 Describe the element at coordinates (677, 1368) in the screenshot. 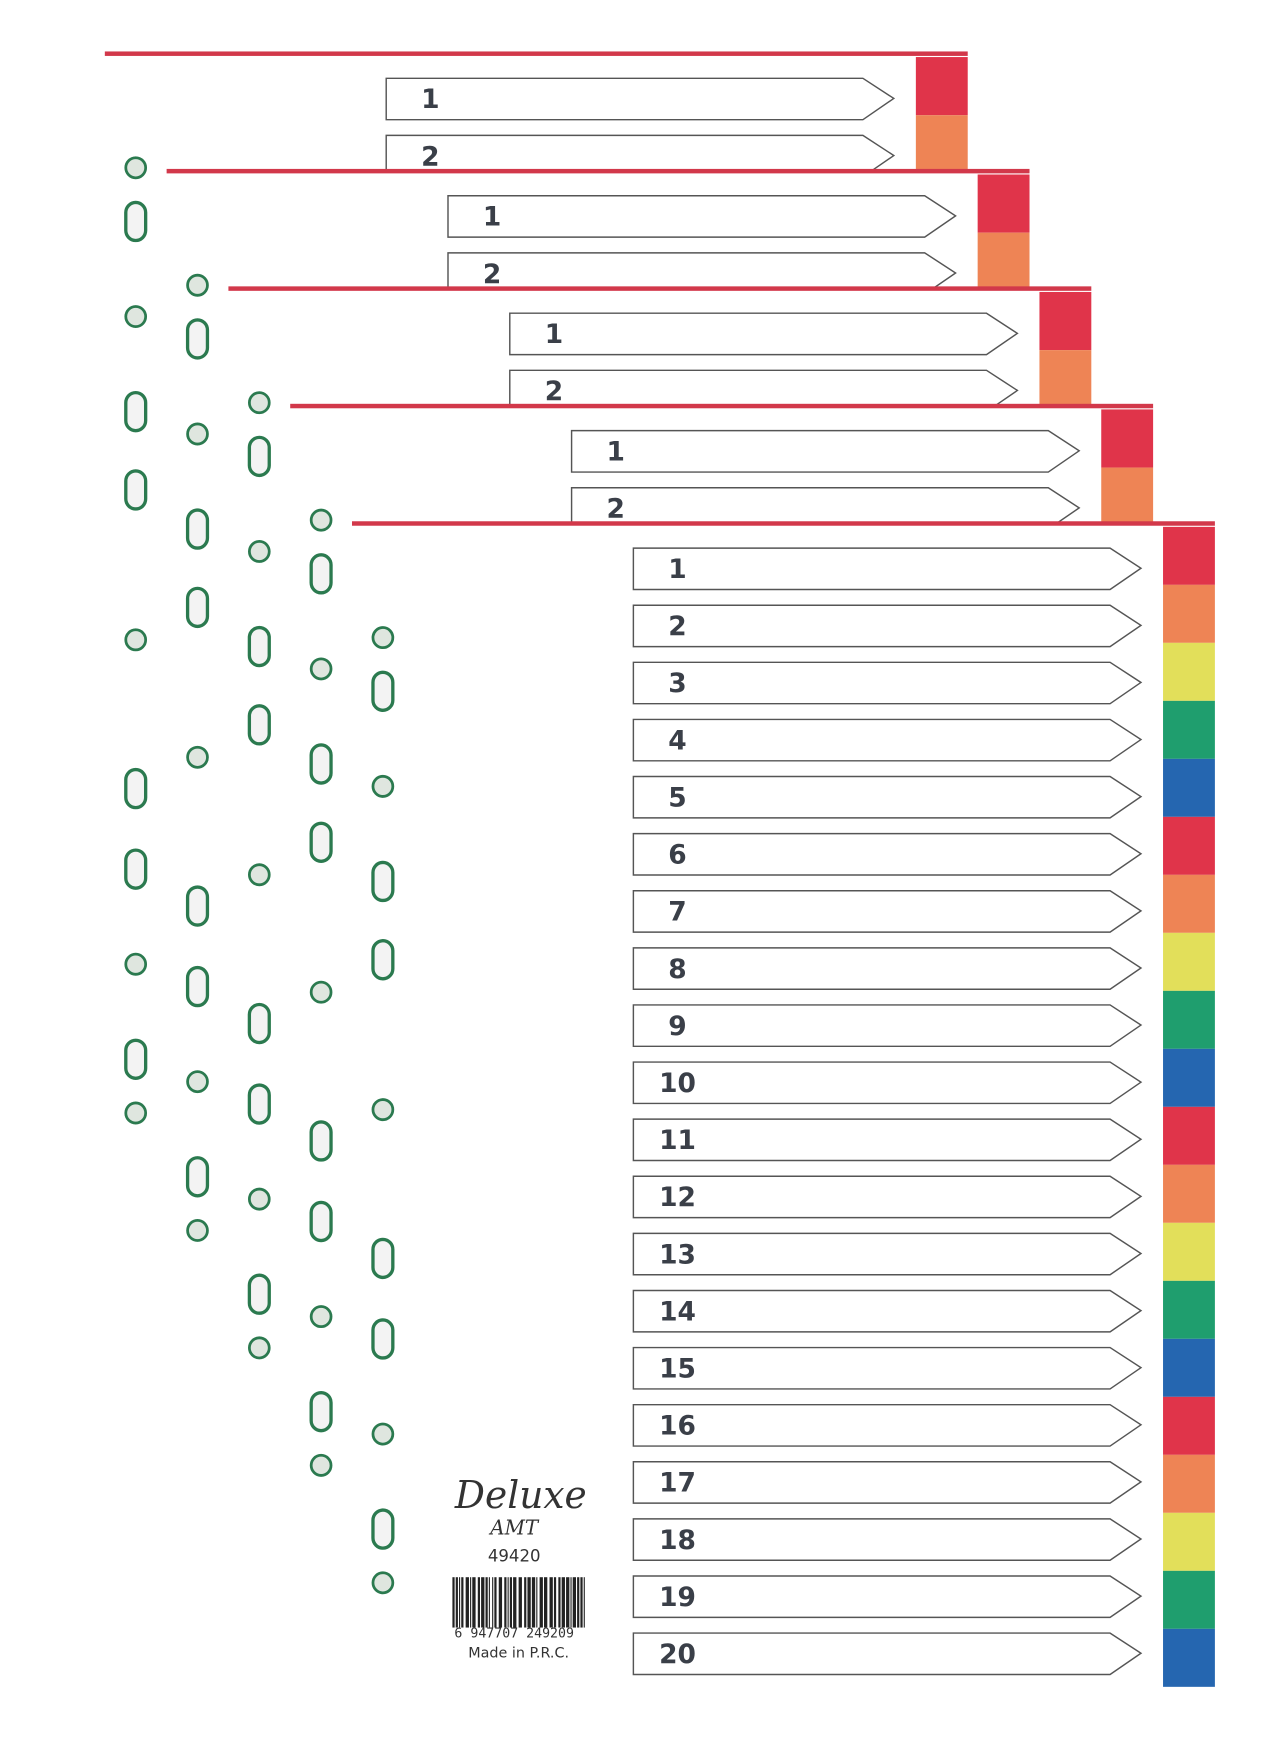

I see `tab-number: 15` at that location.